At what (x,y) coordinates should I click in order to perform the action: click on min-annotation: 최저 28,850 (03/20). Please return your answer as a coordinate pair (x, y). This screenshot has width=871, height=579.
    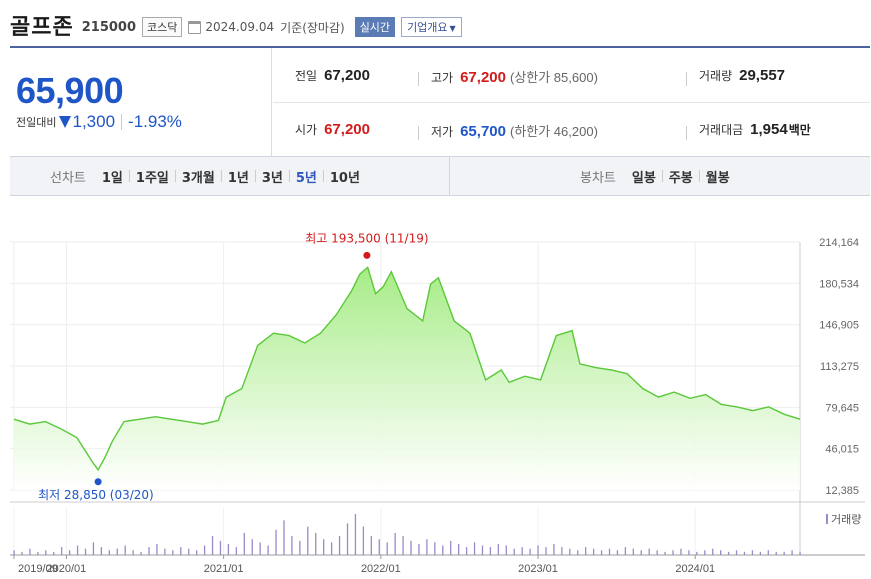
    Looking at the image, I should click on (96, 495).